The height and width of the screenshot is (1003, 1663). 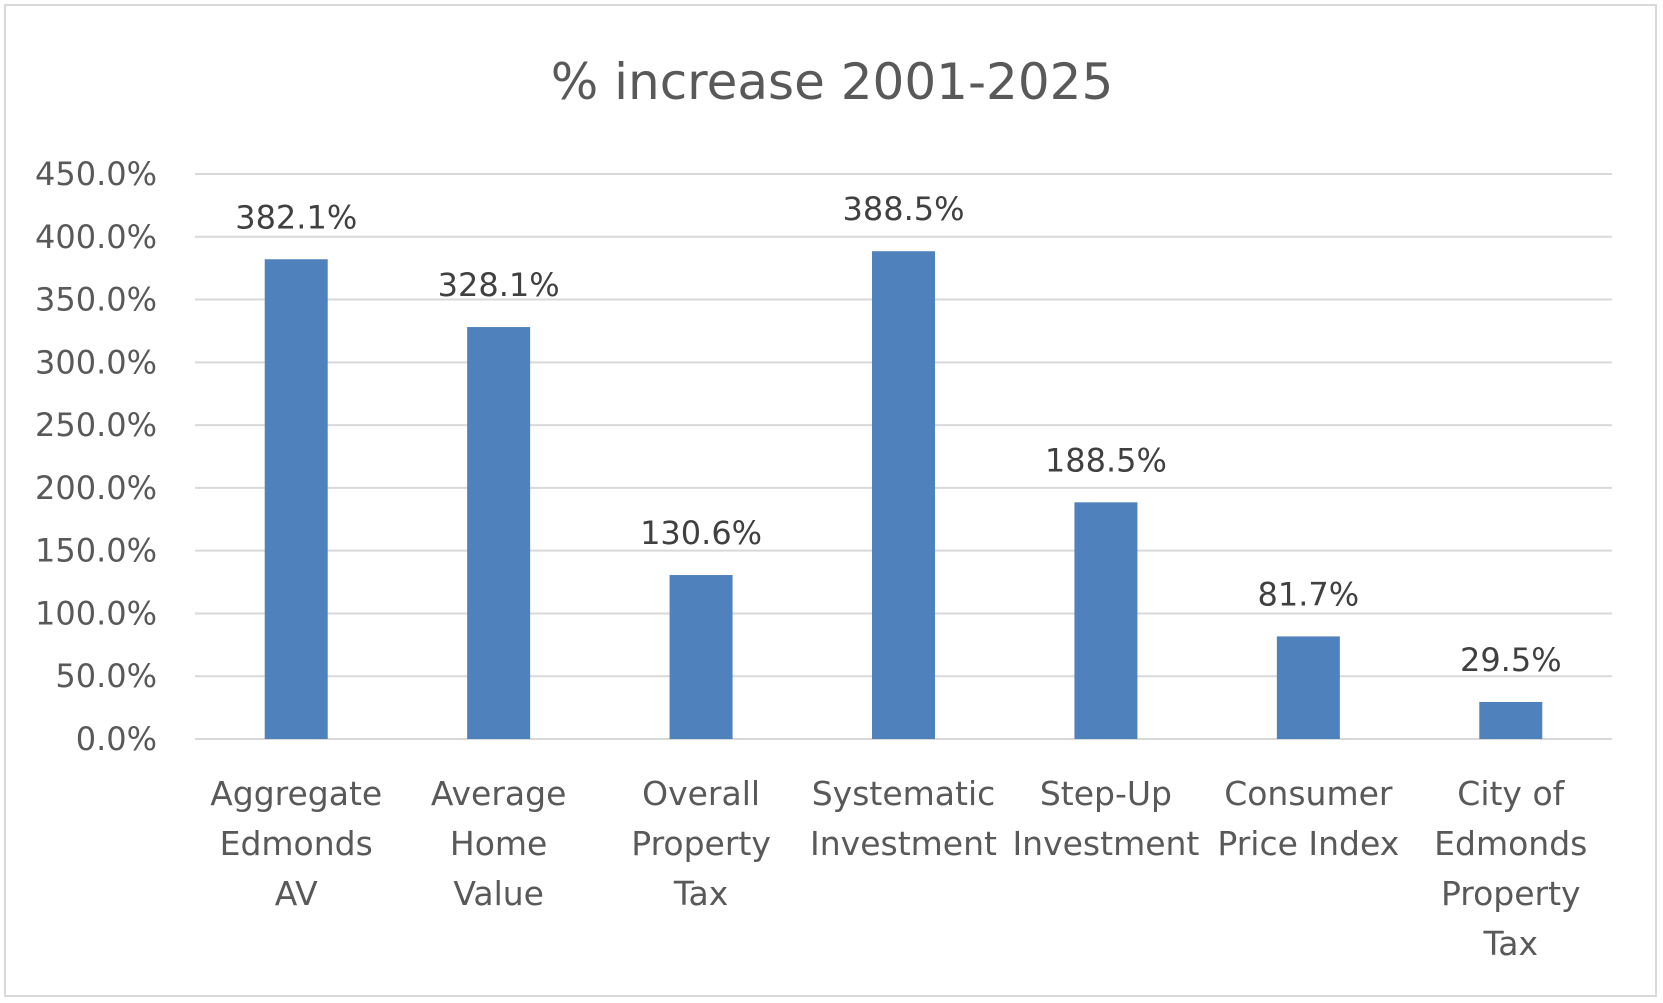 What do you see at coordinates (1511, 793) in the screenshot?
I see `category-label-line: City of` at bounding box center [1511, 793].